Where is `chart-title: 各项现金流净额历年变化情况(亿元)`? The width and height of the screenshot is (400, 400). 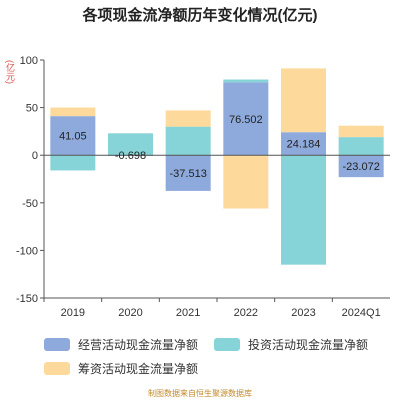 chart-title: 各项现金流净额历年变化情况(亿元) is located at coordinates (200, 15).